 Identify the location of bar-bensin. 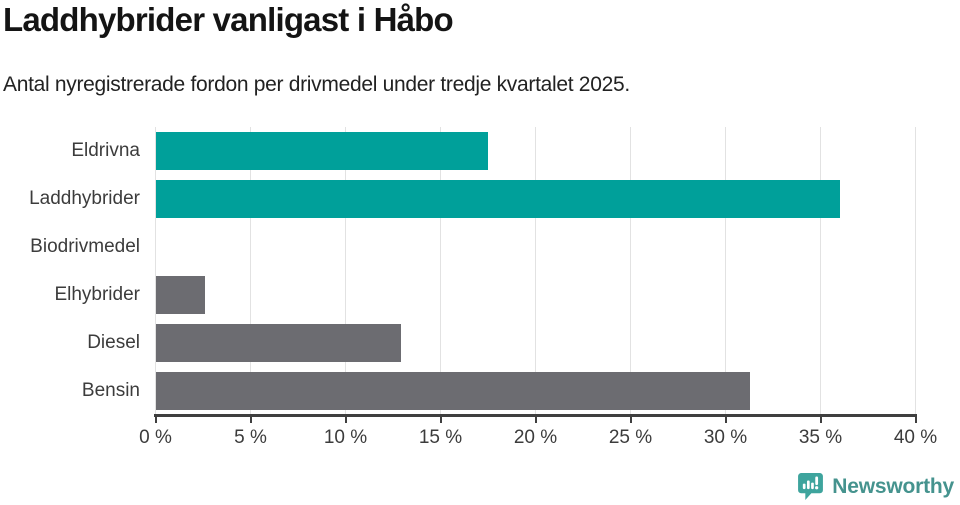
(453, 391).